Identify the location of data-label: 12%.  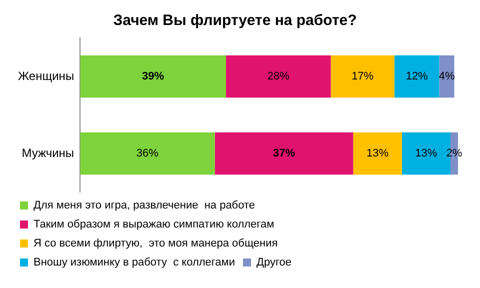
(417, 76).